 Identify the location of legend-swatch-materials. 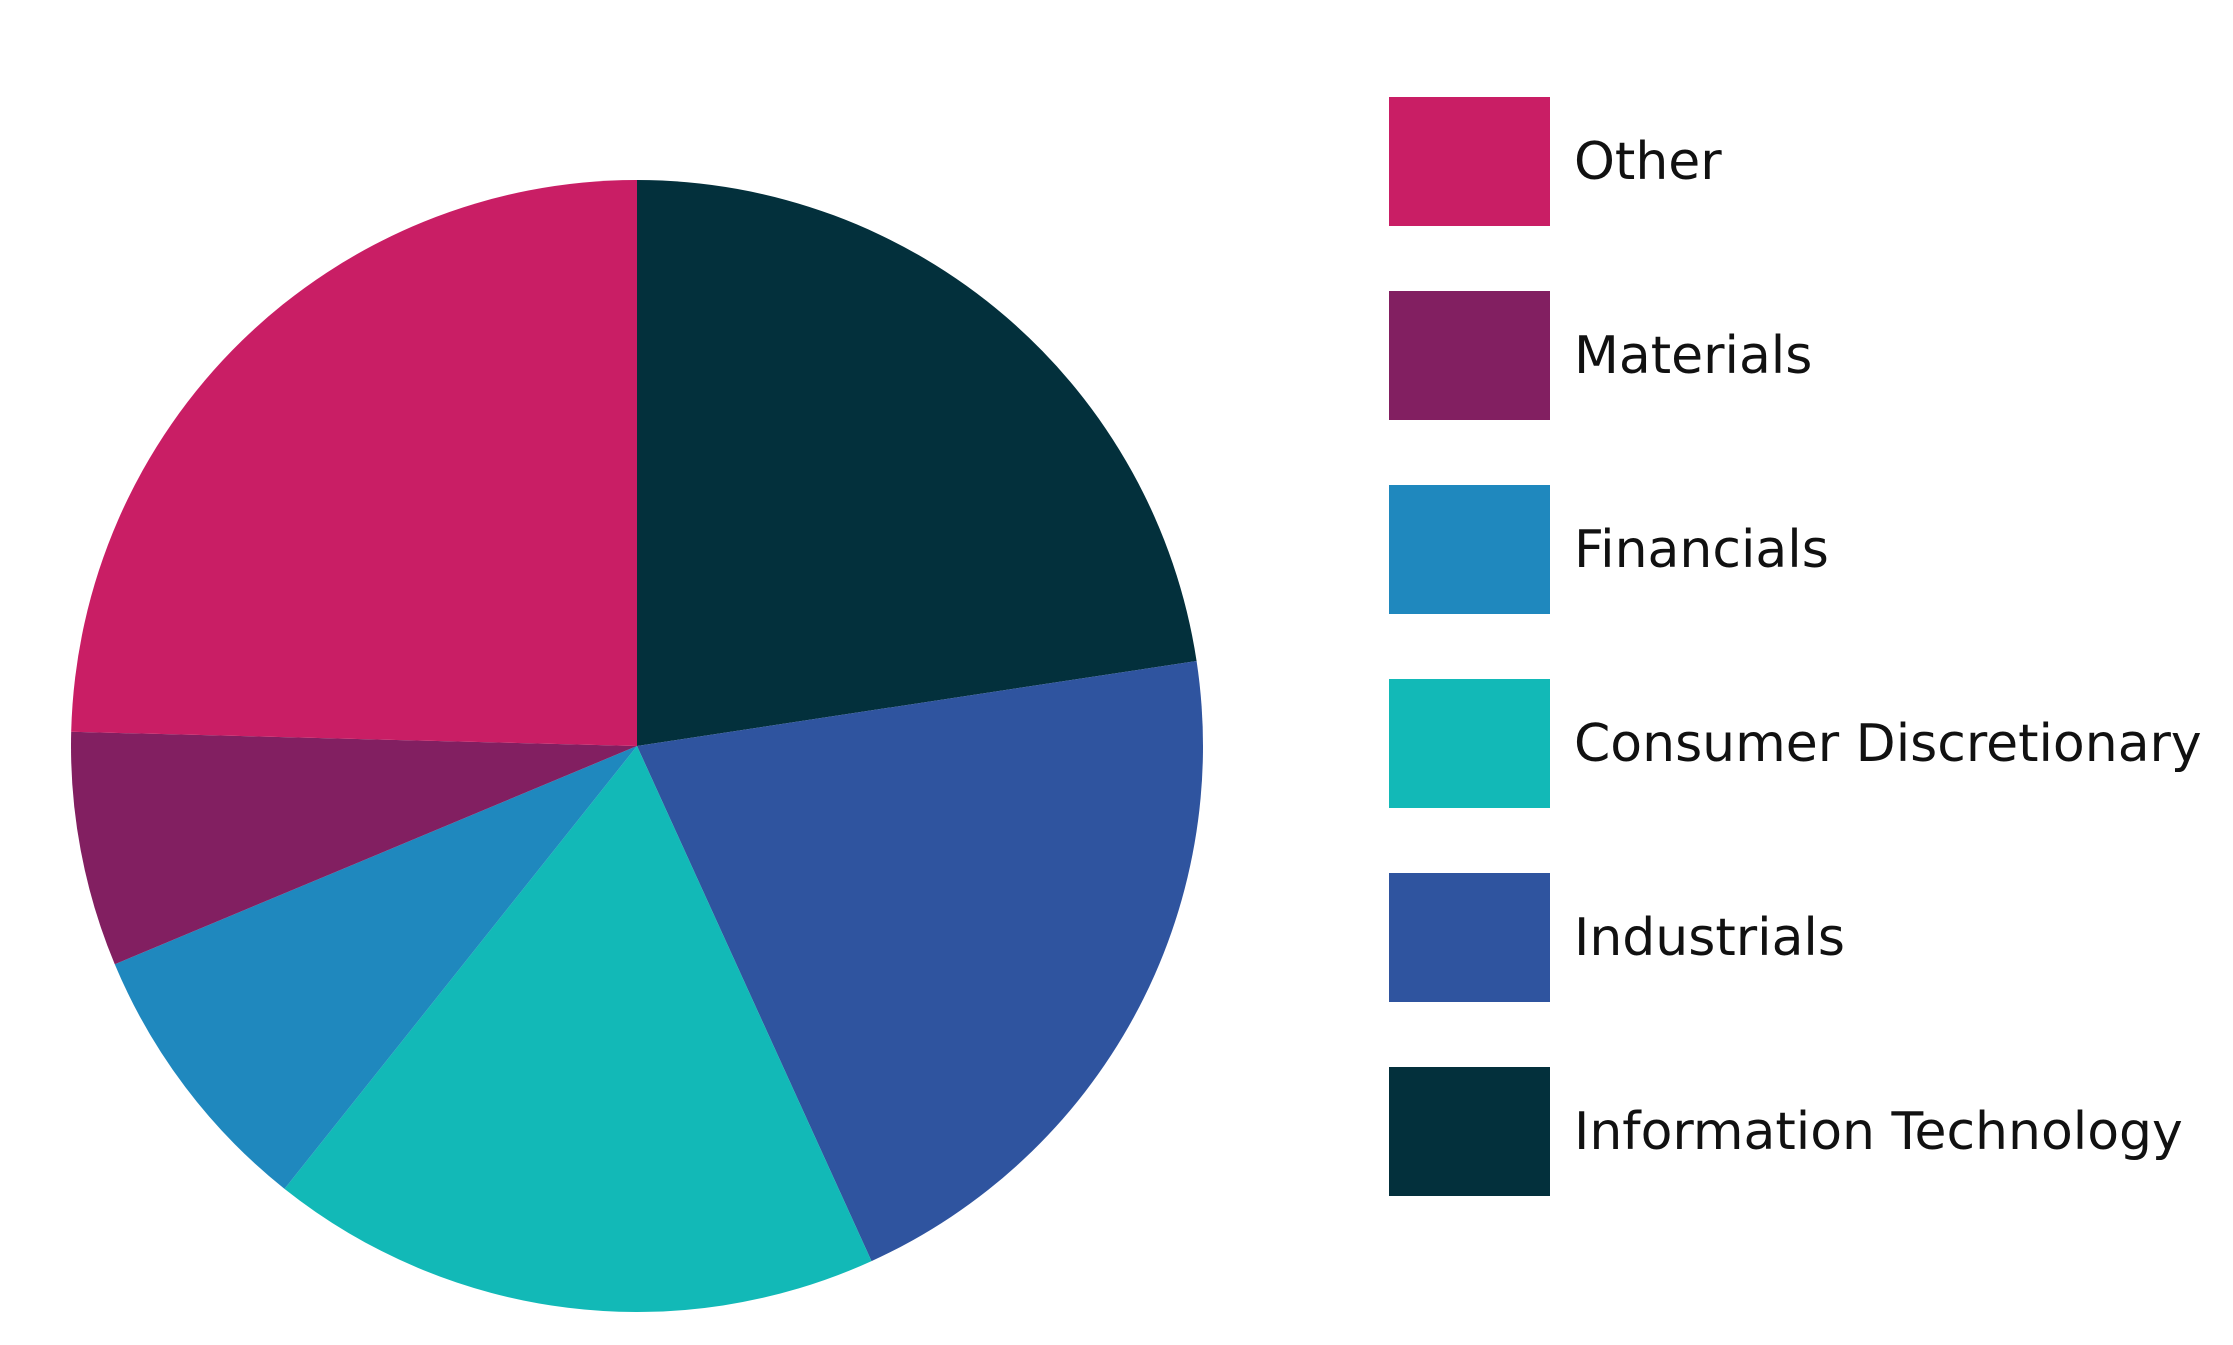
(1469, 355).